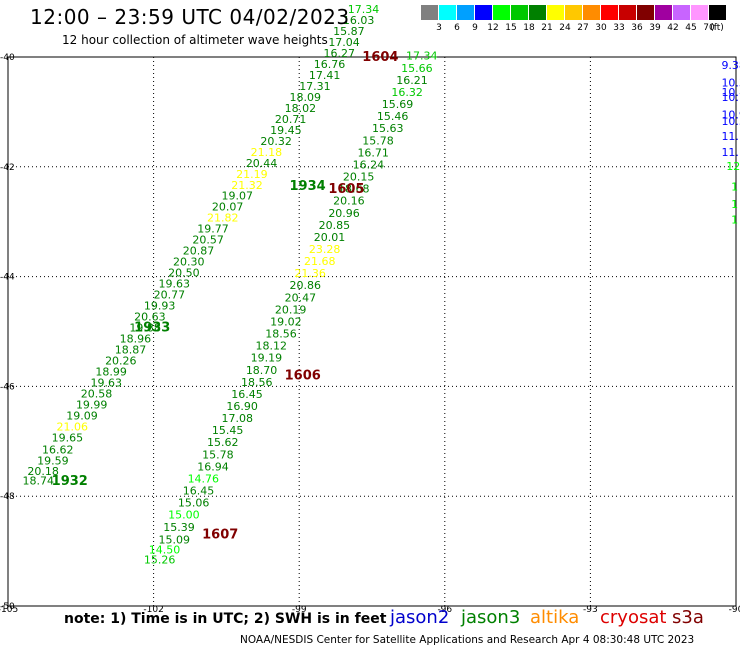 This screenshot has height=650, width=740. What do you see at coordinates (165, 549) in the screenshot?
I see `wave-height-value: 14.50` at bounding box center [165, 549].